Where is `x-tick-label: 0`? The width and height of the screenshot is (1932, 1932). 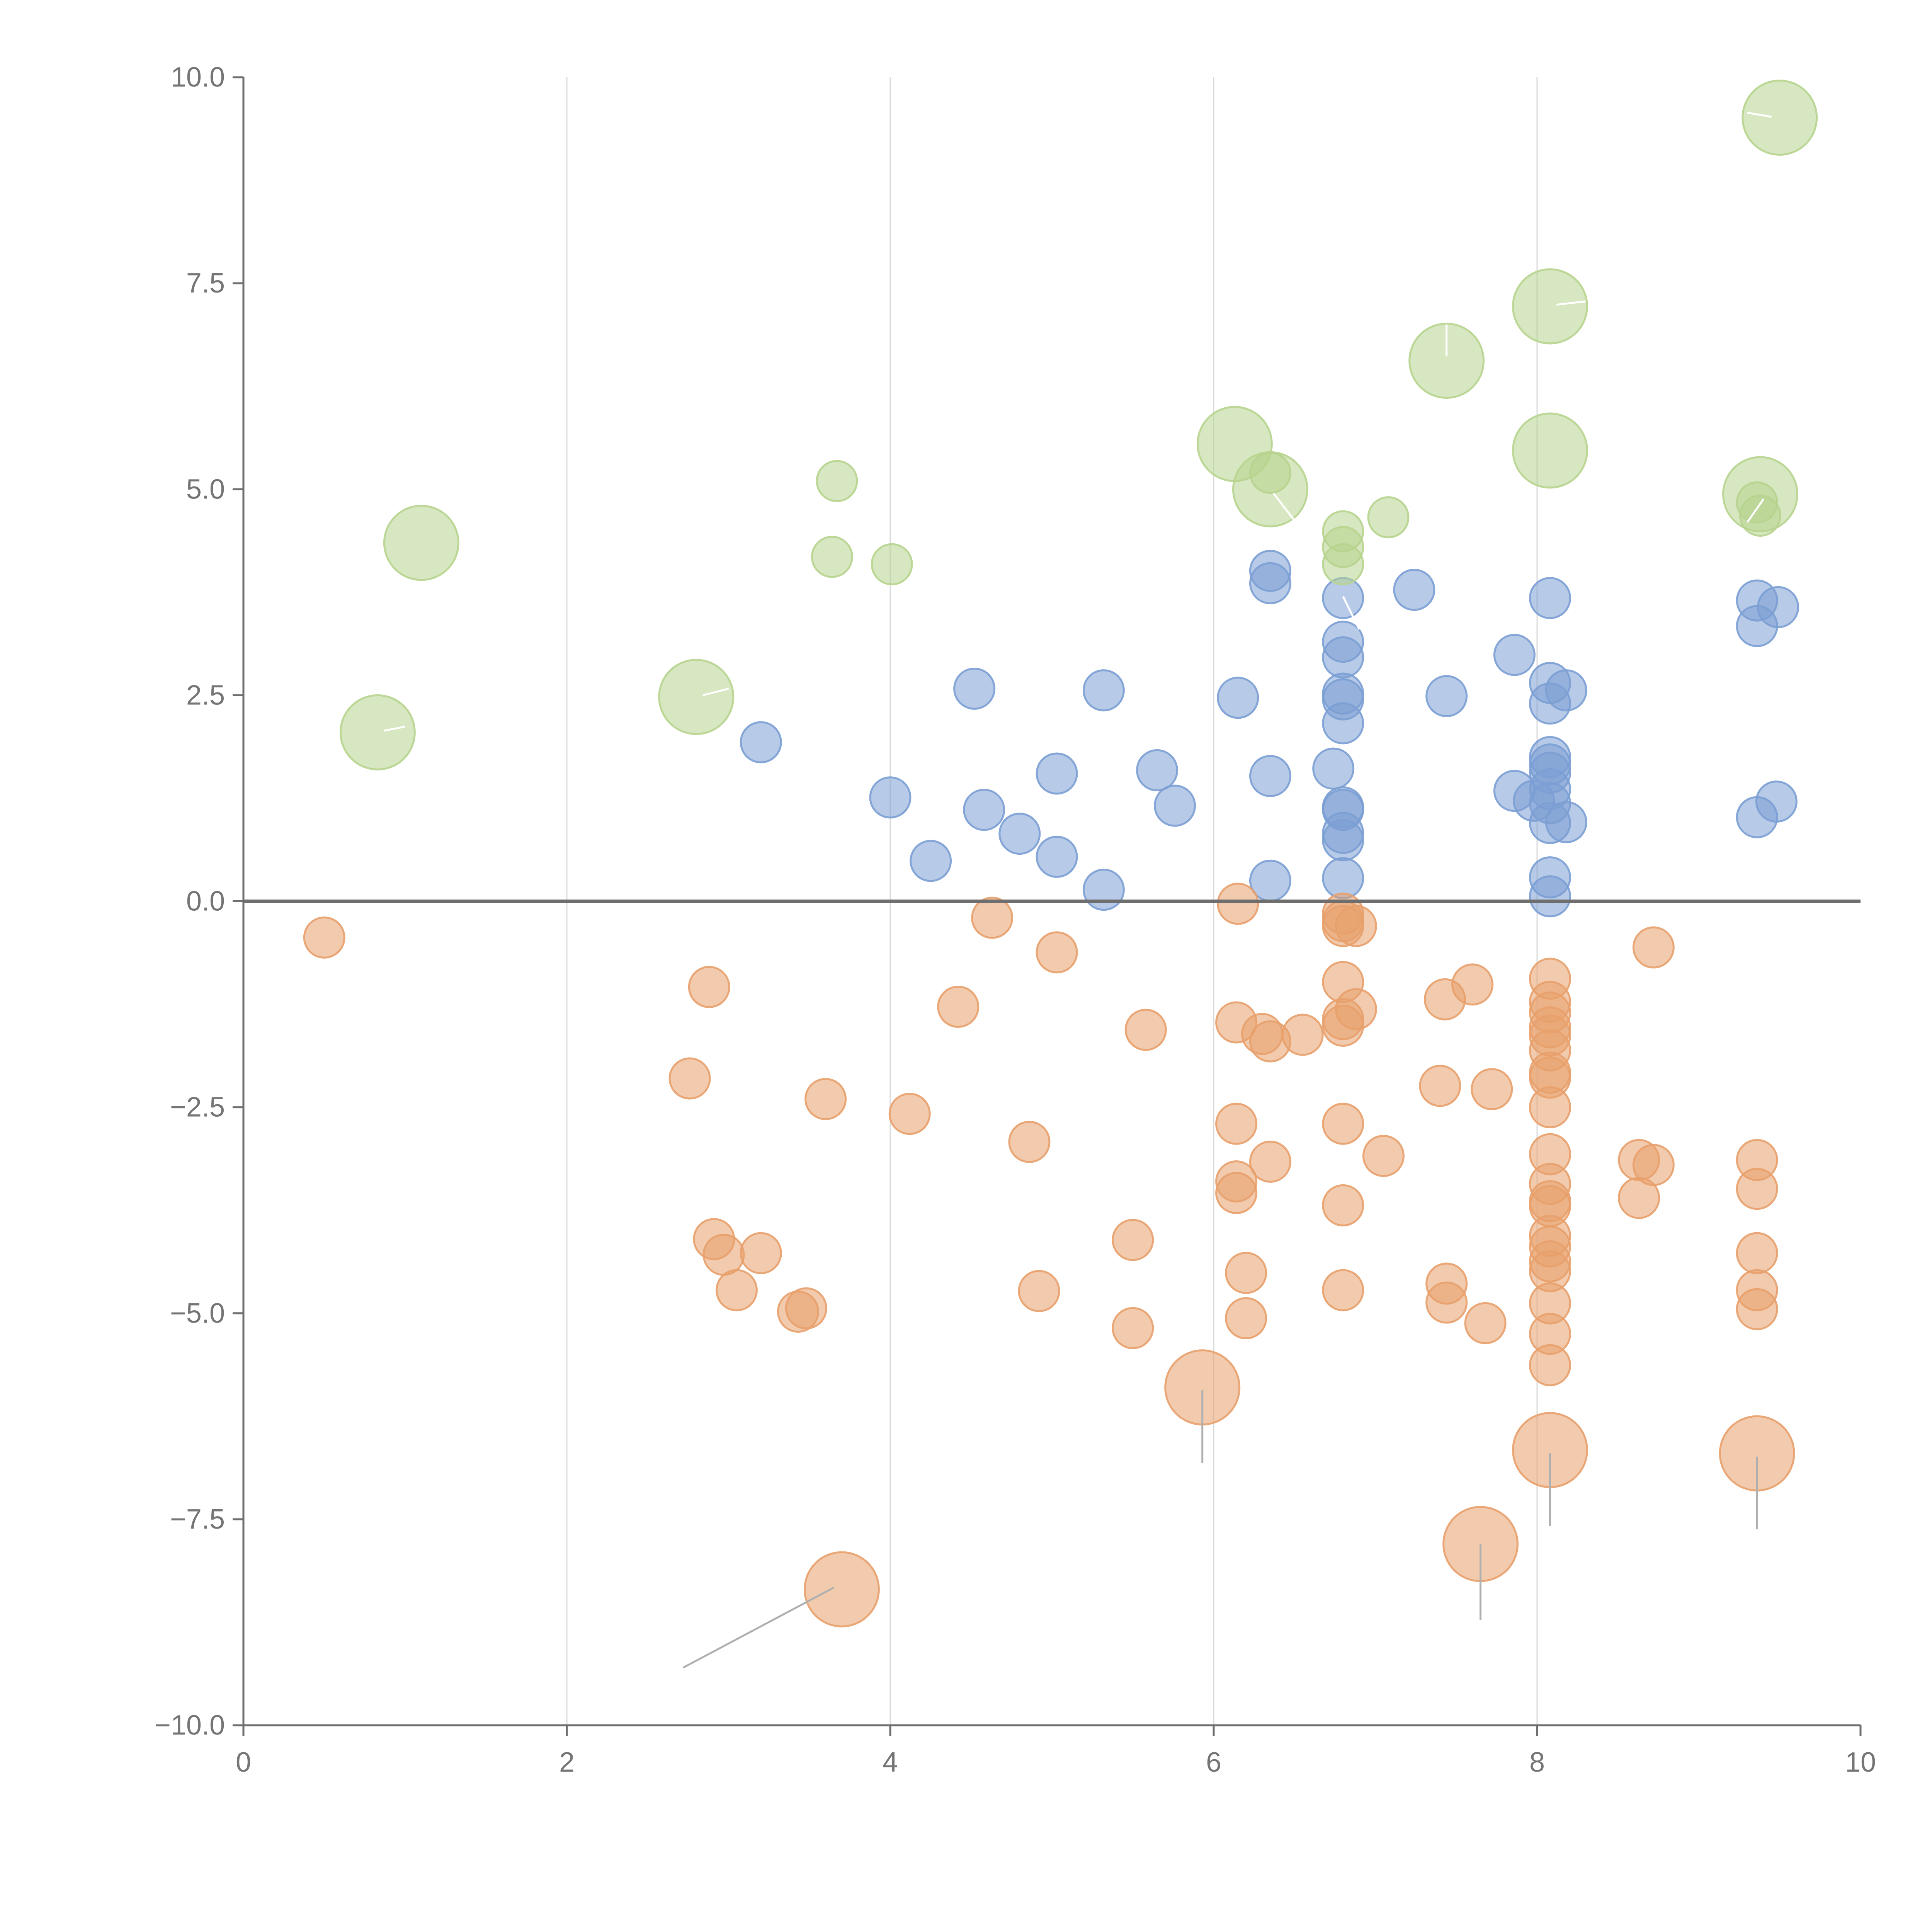 x-tick-label: 0 is located at coordinates (244, 1763).